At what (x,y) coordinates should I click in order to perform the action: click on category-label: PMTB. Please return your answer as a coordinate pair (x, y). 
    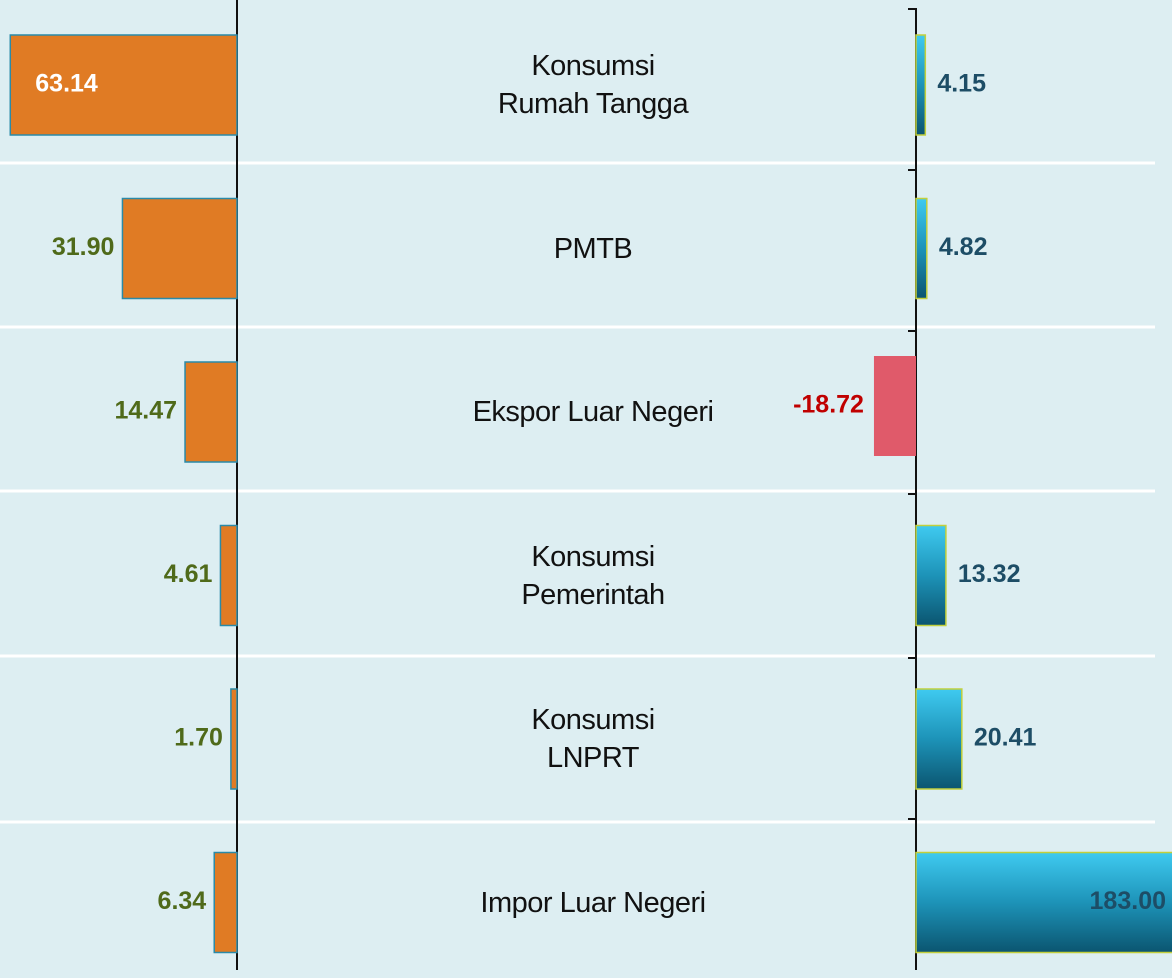
    Looking at the image, I should click on (593, 248).